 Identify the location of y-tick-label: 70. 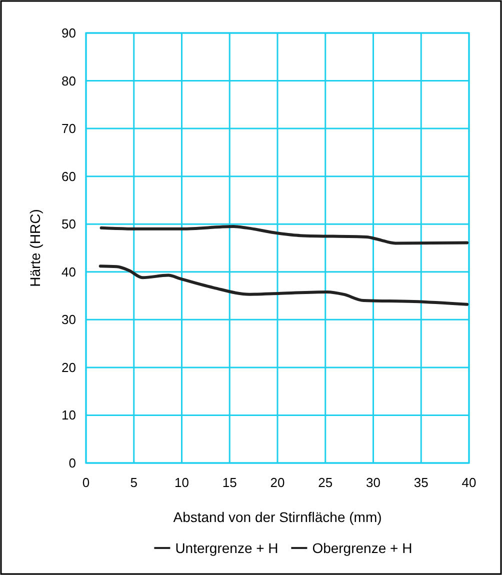
(69, 128).